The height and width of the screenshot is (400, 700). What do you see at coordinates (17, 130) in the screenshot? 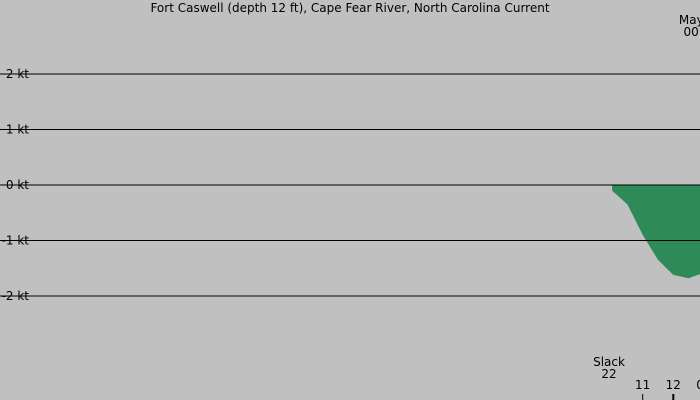
I see `y-tick-label: 1 kt` at bounding box center [17, 130].